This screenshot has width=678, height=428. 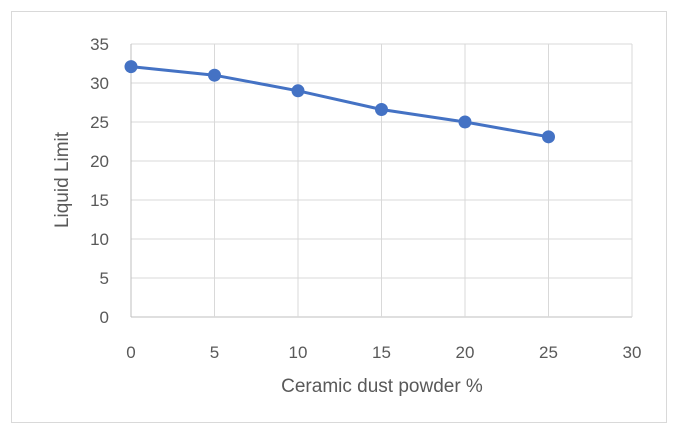 What do you see at coordinates (382, 386) in the screenshot?
I see `x-axis-title: Ceramic dust powder %` at bounding box center [382, 386].